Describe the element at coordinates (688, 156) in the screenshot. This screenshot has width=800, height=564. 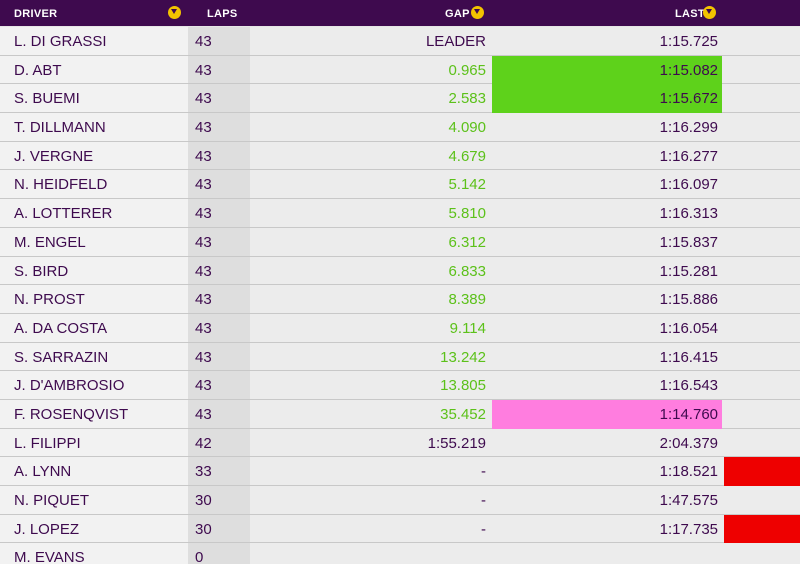
I see `last-lap-time: 1:16.277` at that location.